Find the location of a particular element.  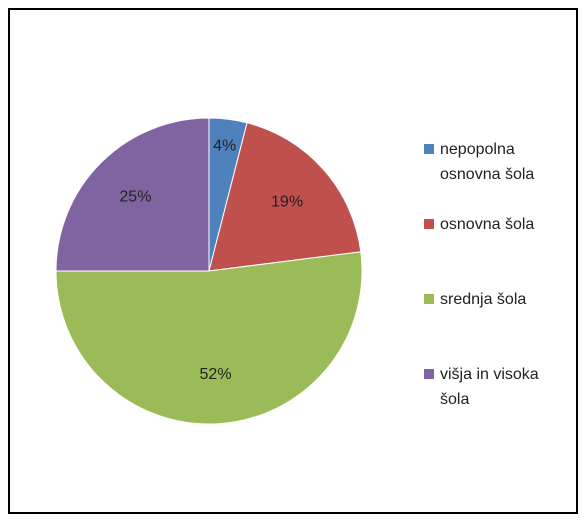

data-label: 4% is located at coordinates (224, 146).